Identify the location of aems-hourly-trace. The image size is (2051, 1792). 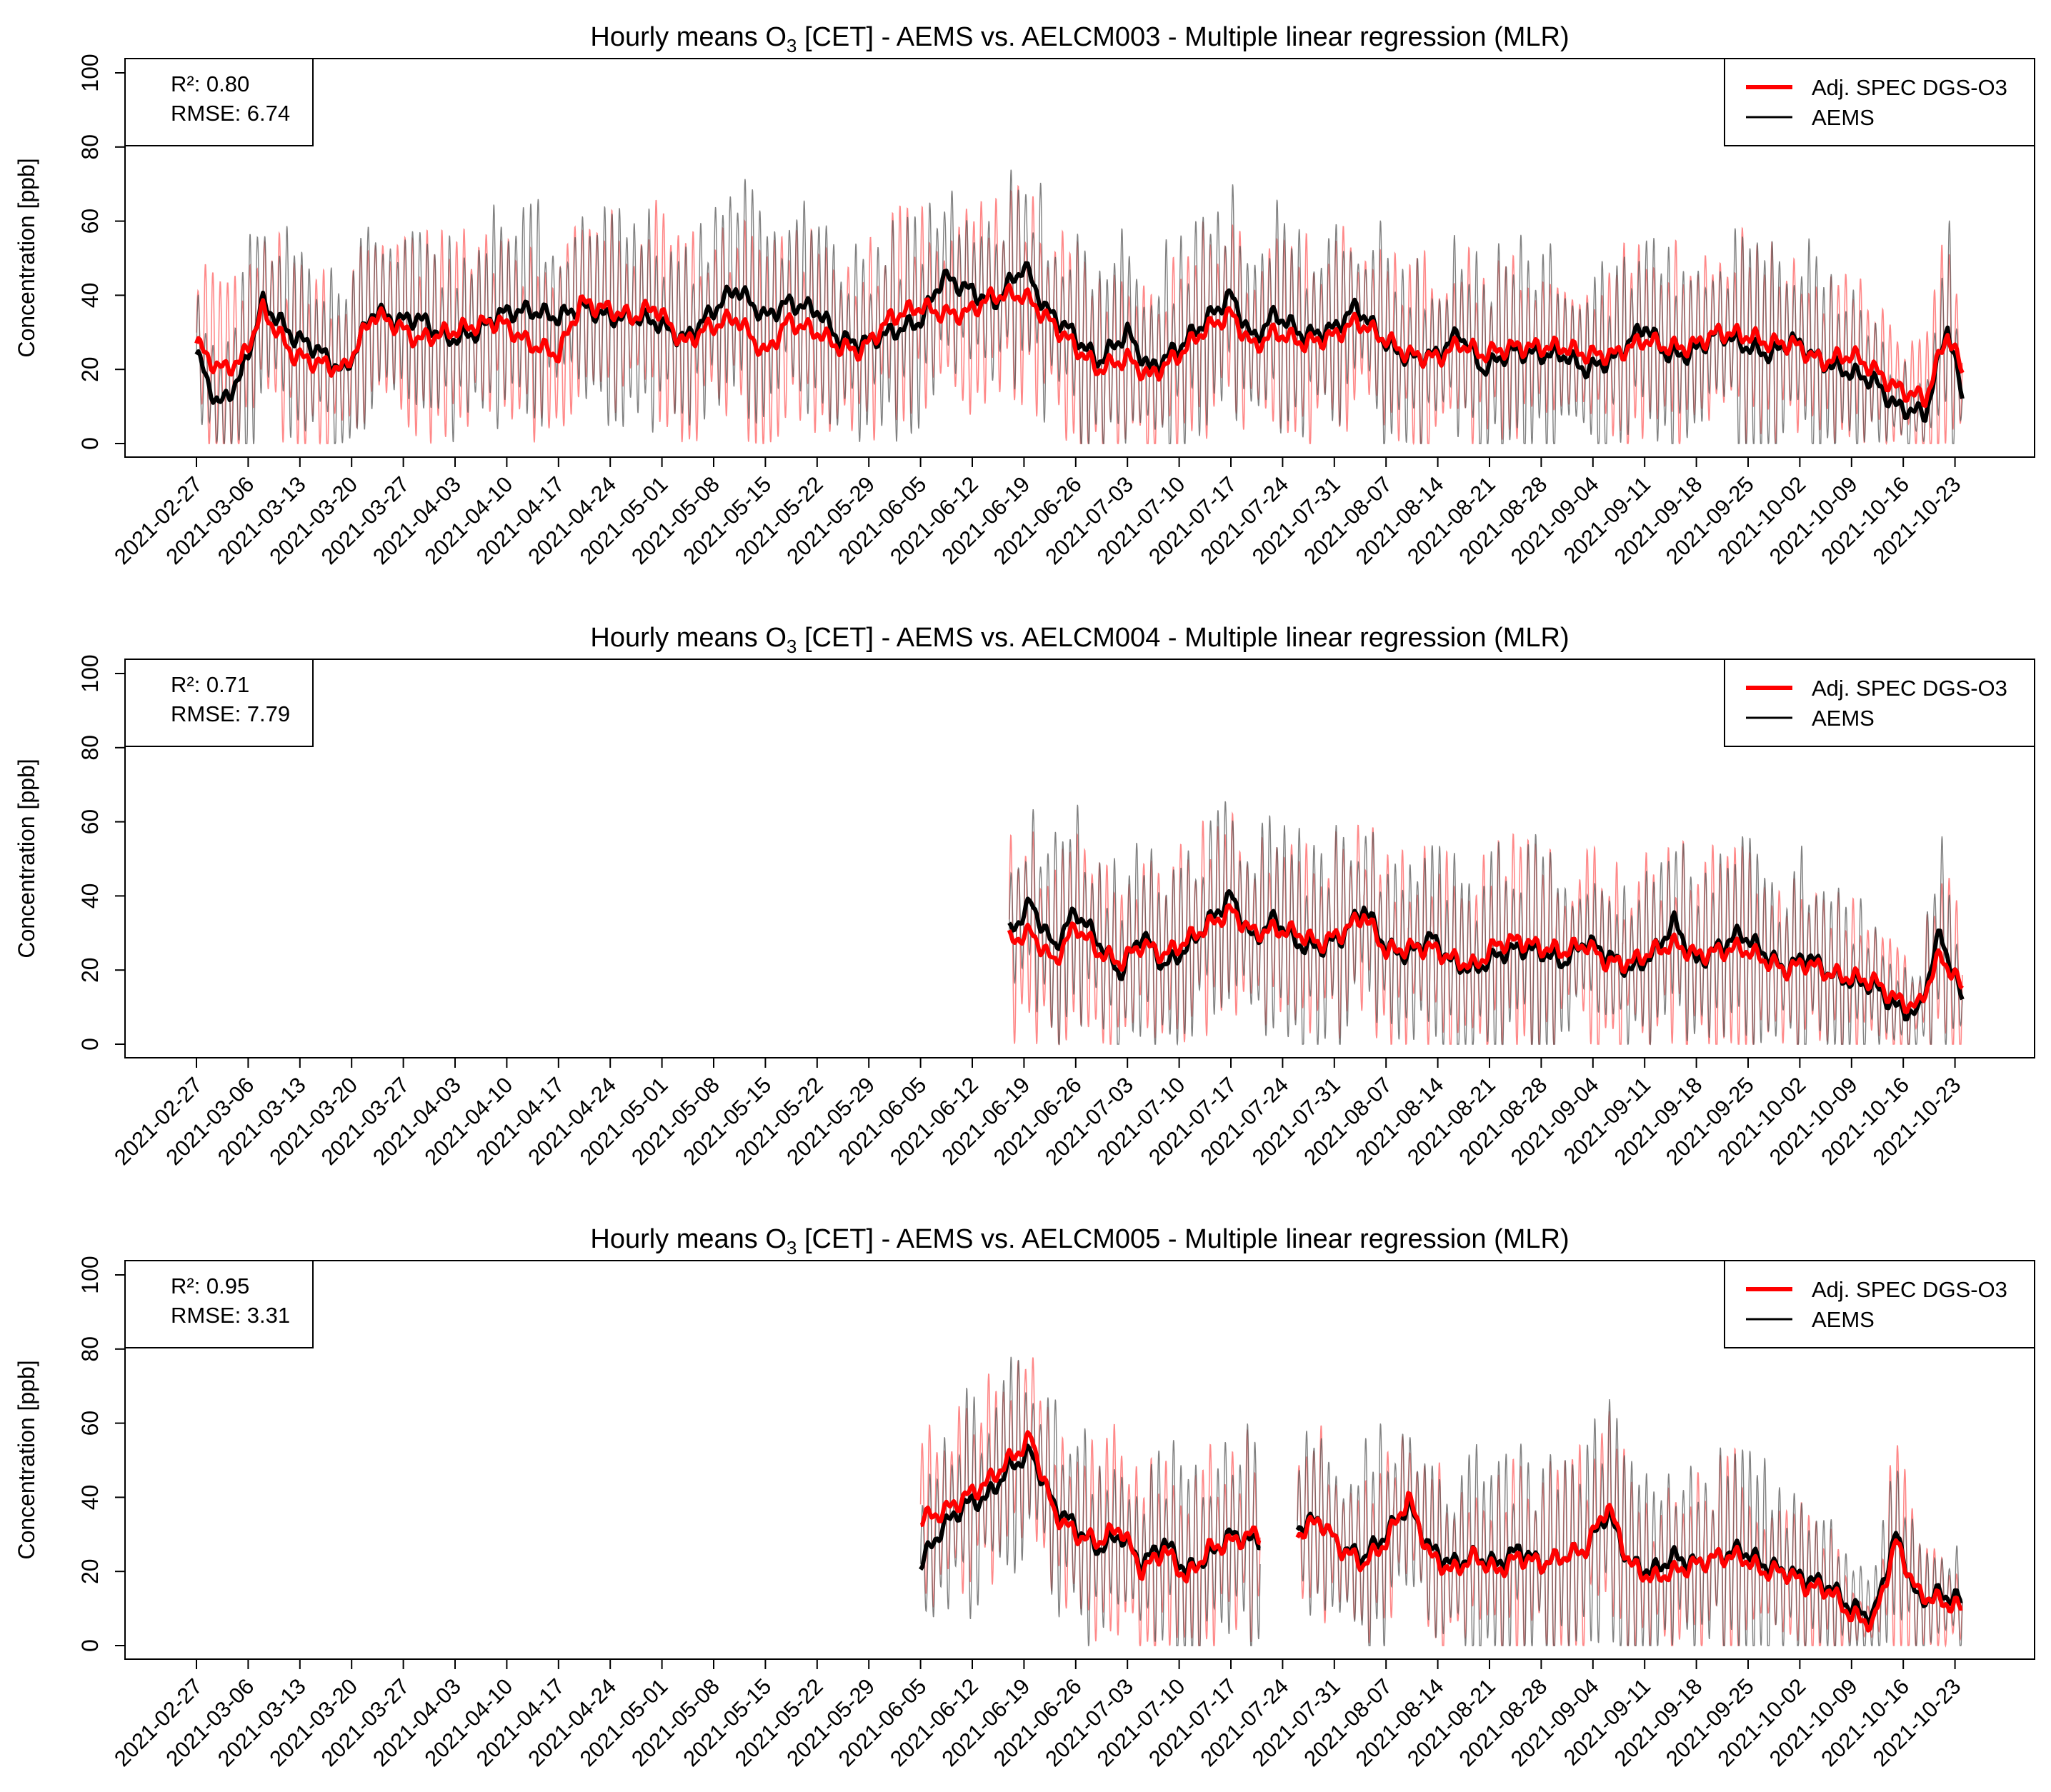
(1079, 306).